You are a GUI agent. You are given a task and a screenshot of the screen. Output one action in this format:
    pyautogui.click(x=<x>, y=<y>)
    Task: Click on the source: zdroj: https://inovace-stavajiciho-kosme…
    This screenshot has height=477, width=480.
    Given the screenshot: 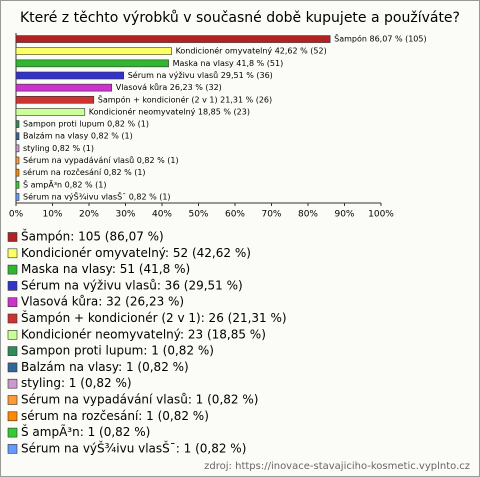 What is the action you would take?
    pyautogui.click(x=337, y=466)
    